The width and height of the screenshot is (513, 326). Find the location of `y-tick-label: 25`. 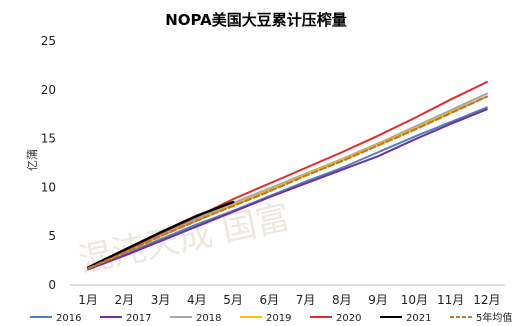

y-tick-label: 25 is located at coordinates (48, 41).